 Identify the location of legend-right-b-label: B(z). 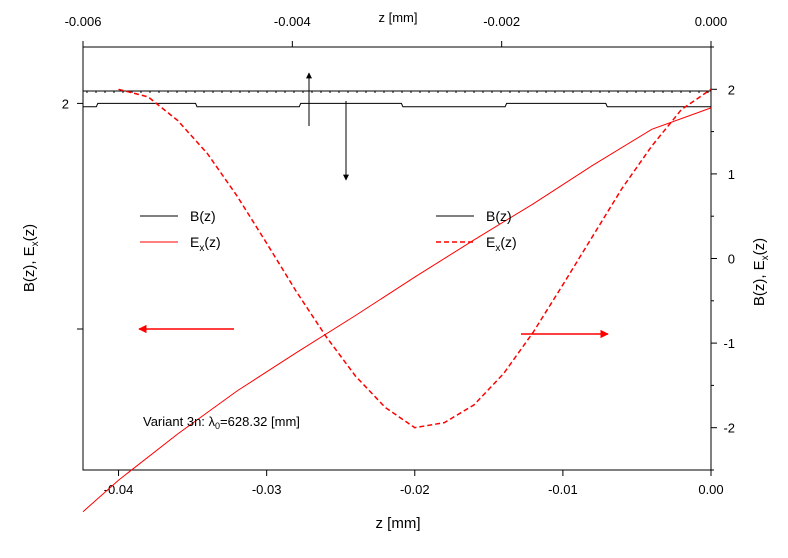
(499, 216).